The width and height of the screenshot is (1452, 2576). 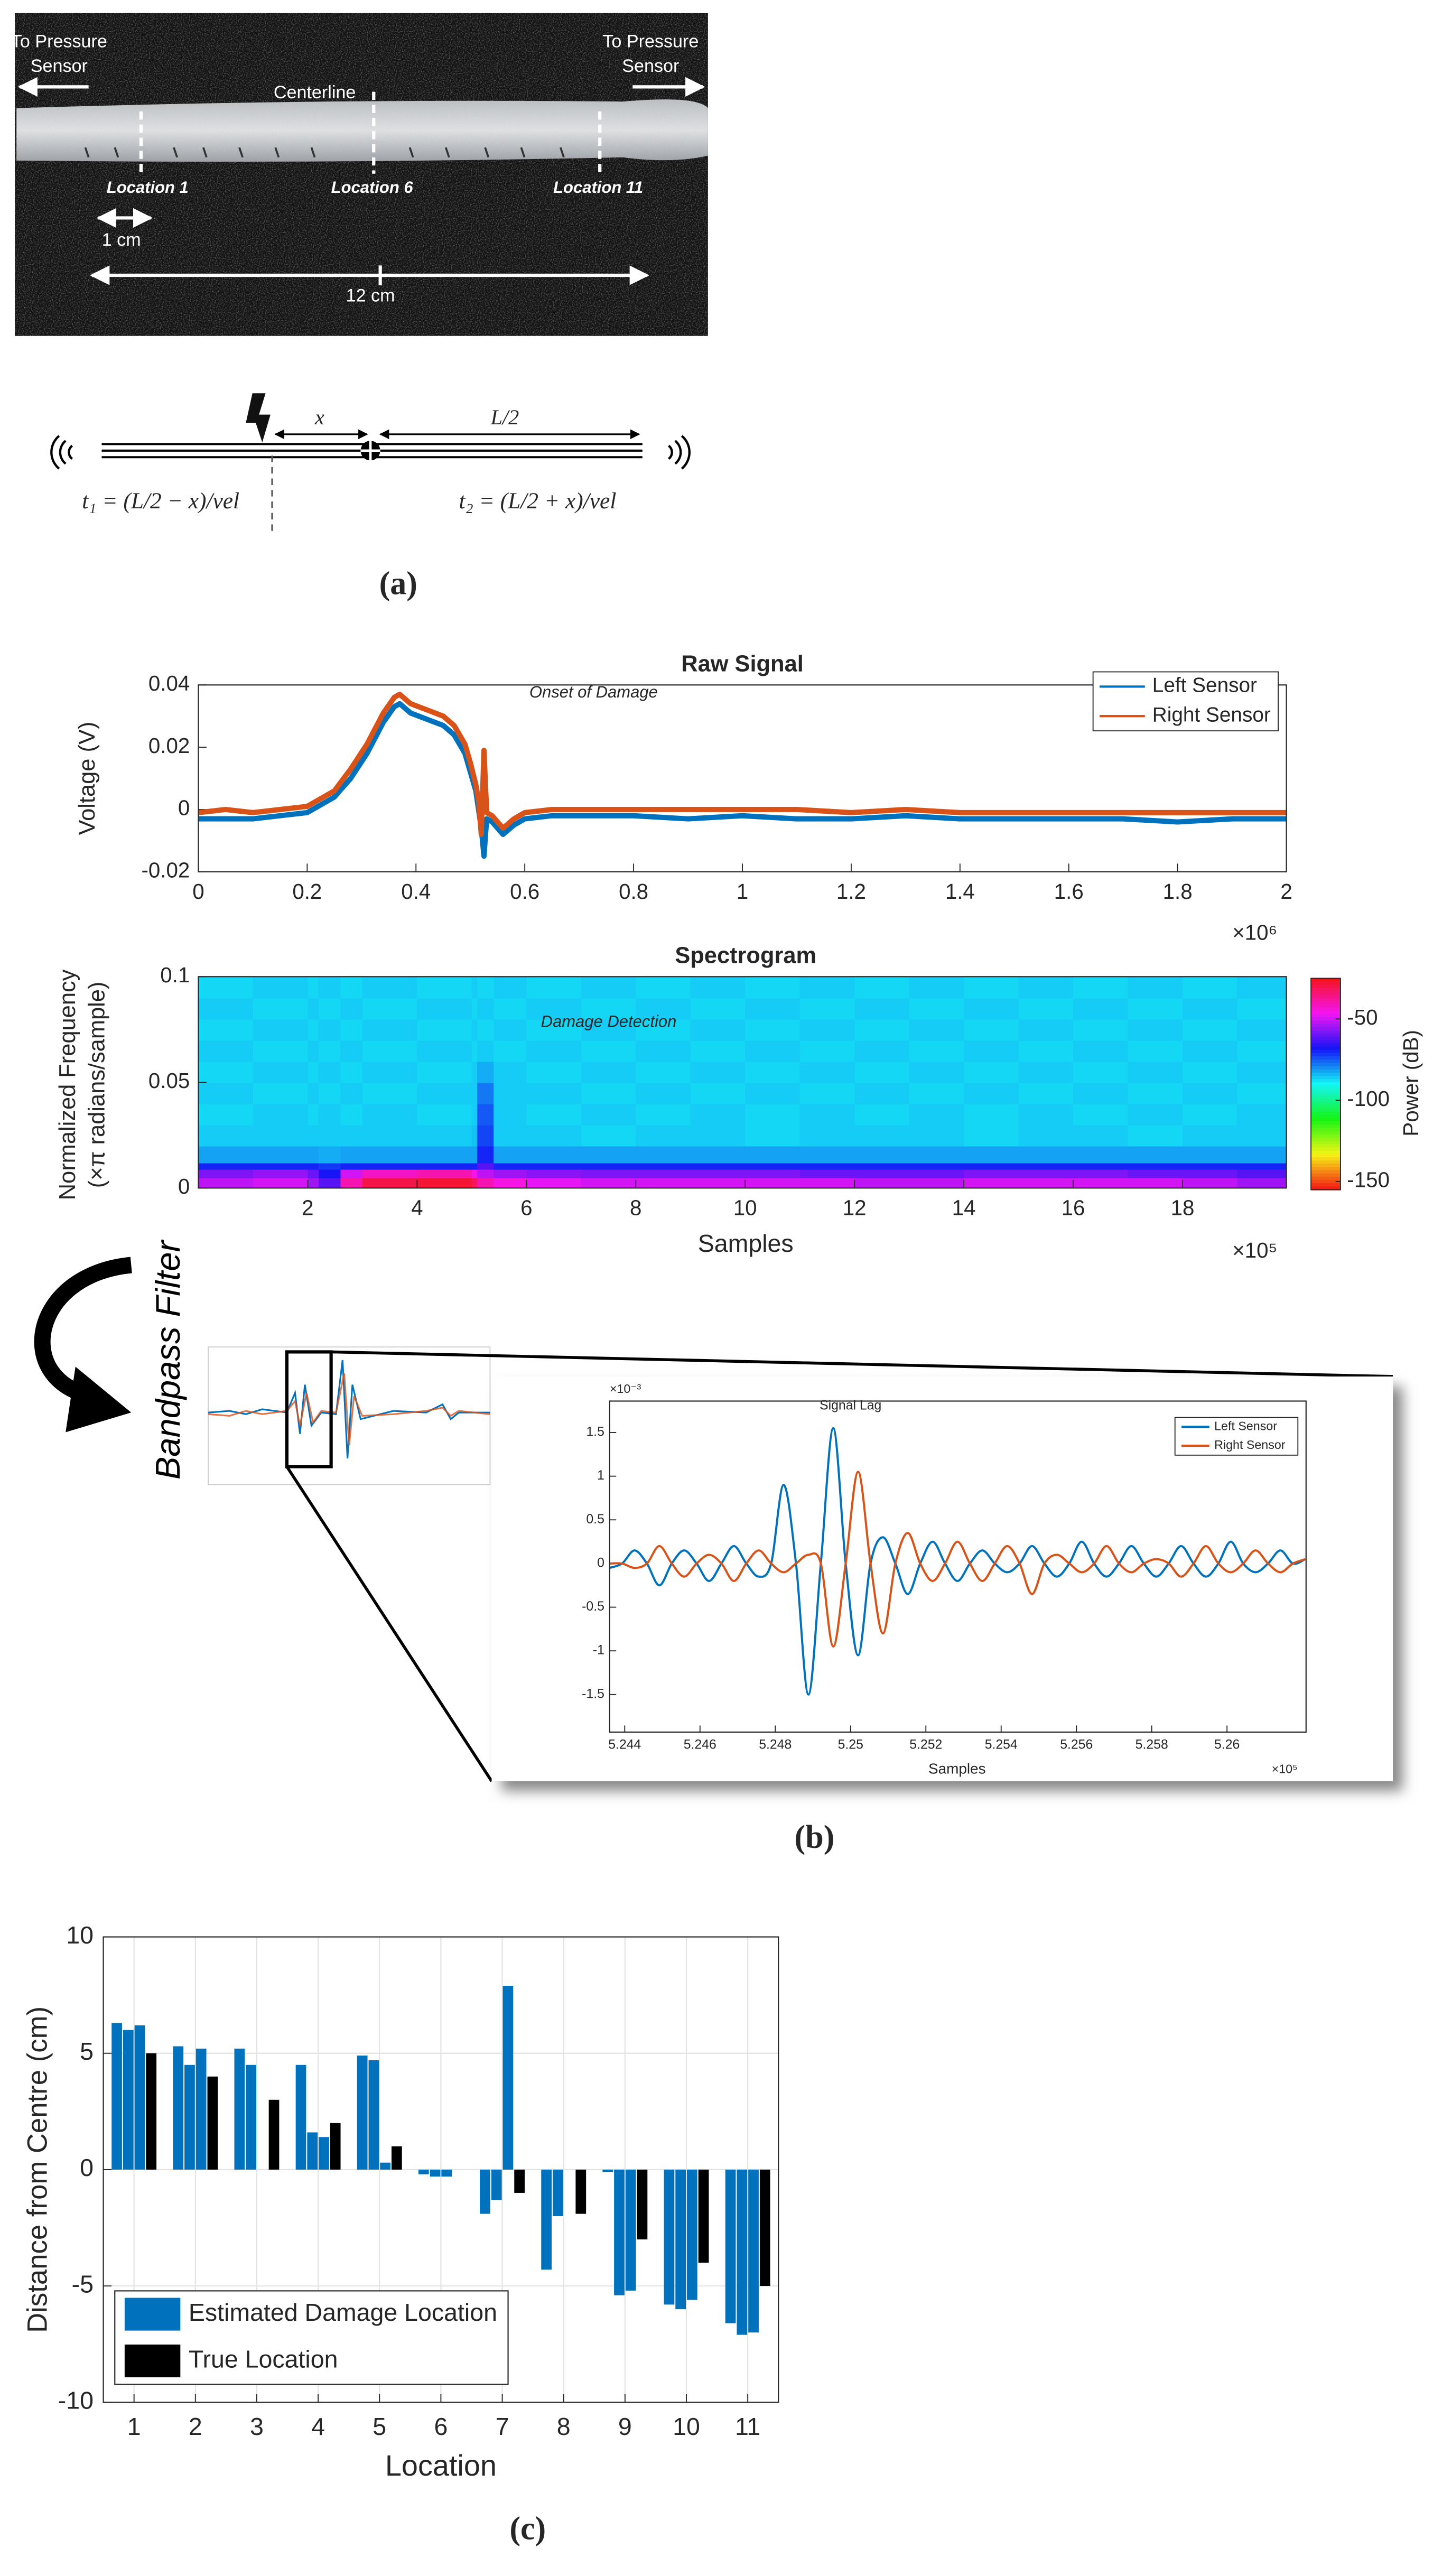 What do you see at coordinates (747, 2426) in the screenshot?
I see `x-tick-label: 11` at bounding box center [747, 2426].